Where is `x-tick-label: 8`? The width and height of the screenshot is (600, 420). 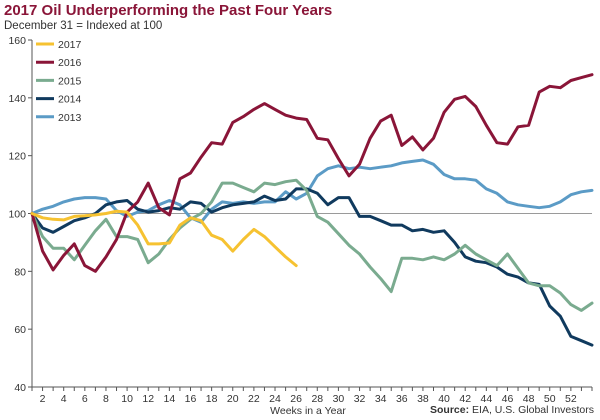
x-tick-label: 8 is located at coordinates (106, 399).